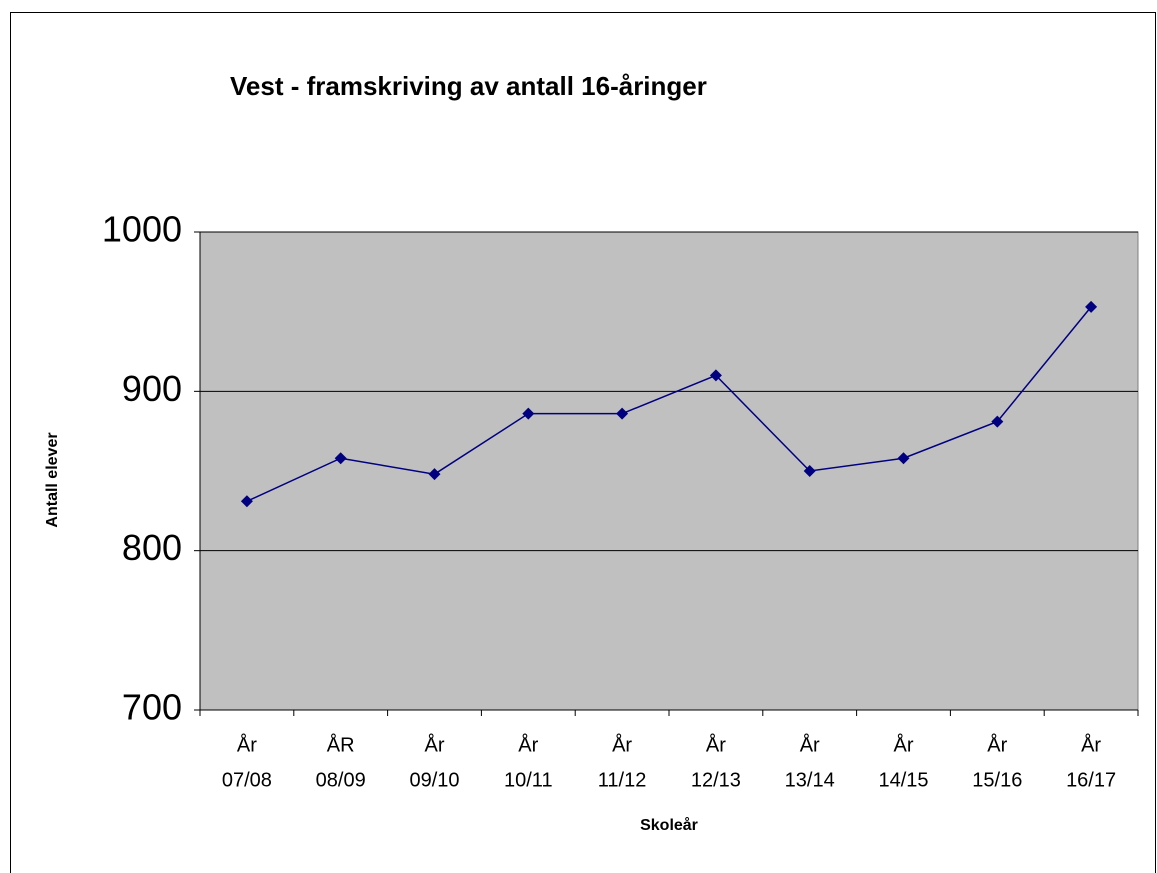 The image size is (1157, 873). Describe the element at coordinates (622, 780) in the screenshot. I see `x-tick-label: 11/12` at that location.